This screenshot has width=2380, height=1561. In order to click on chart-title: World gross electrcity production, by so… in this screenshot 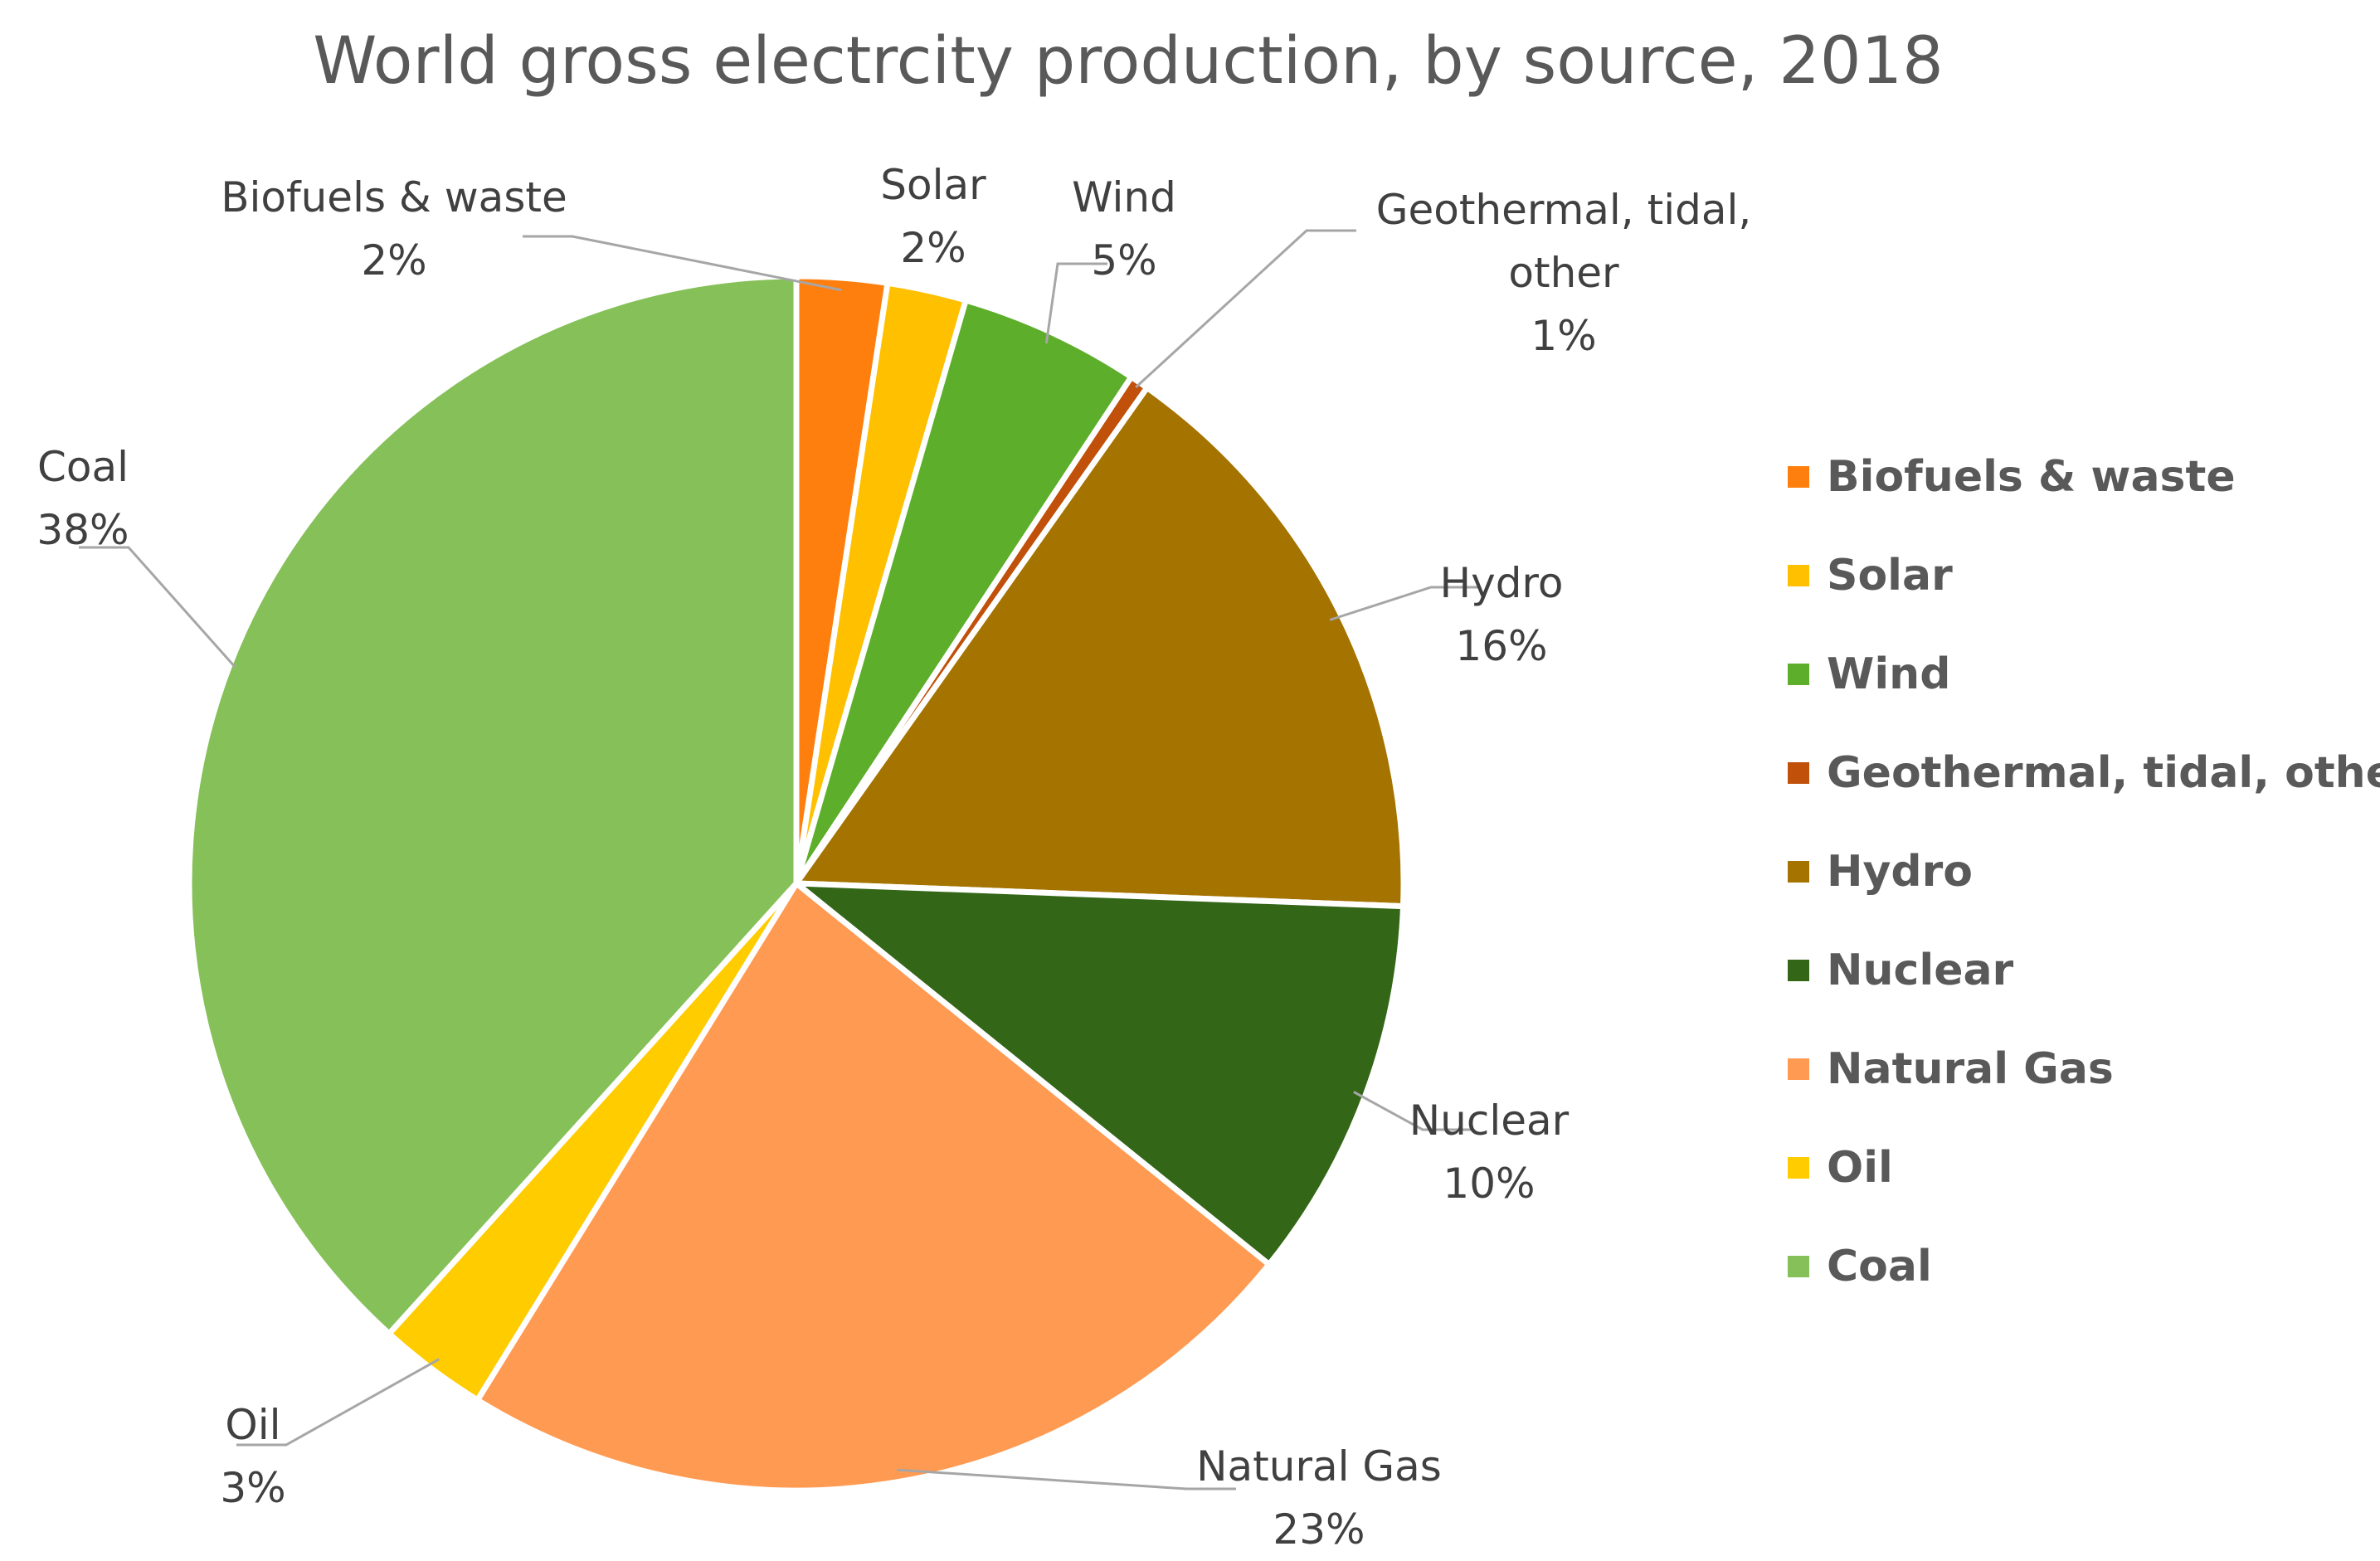, I will do `click(1128, 61)`.